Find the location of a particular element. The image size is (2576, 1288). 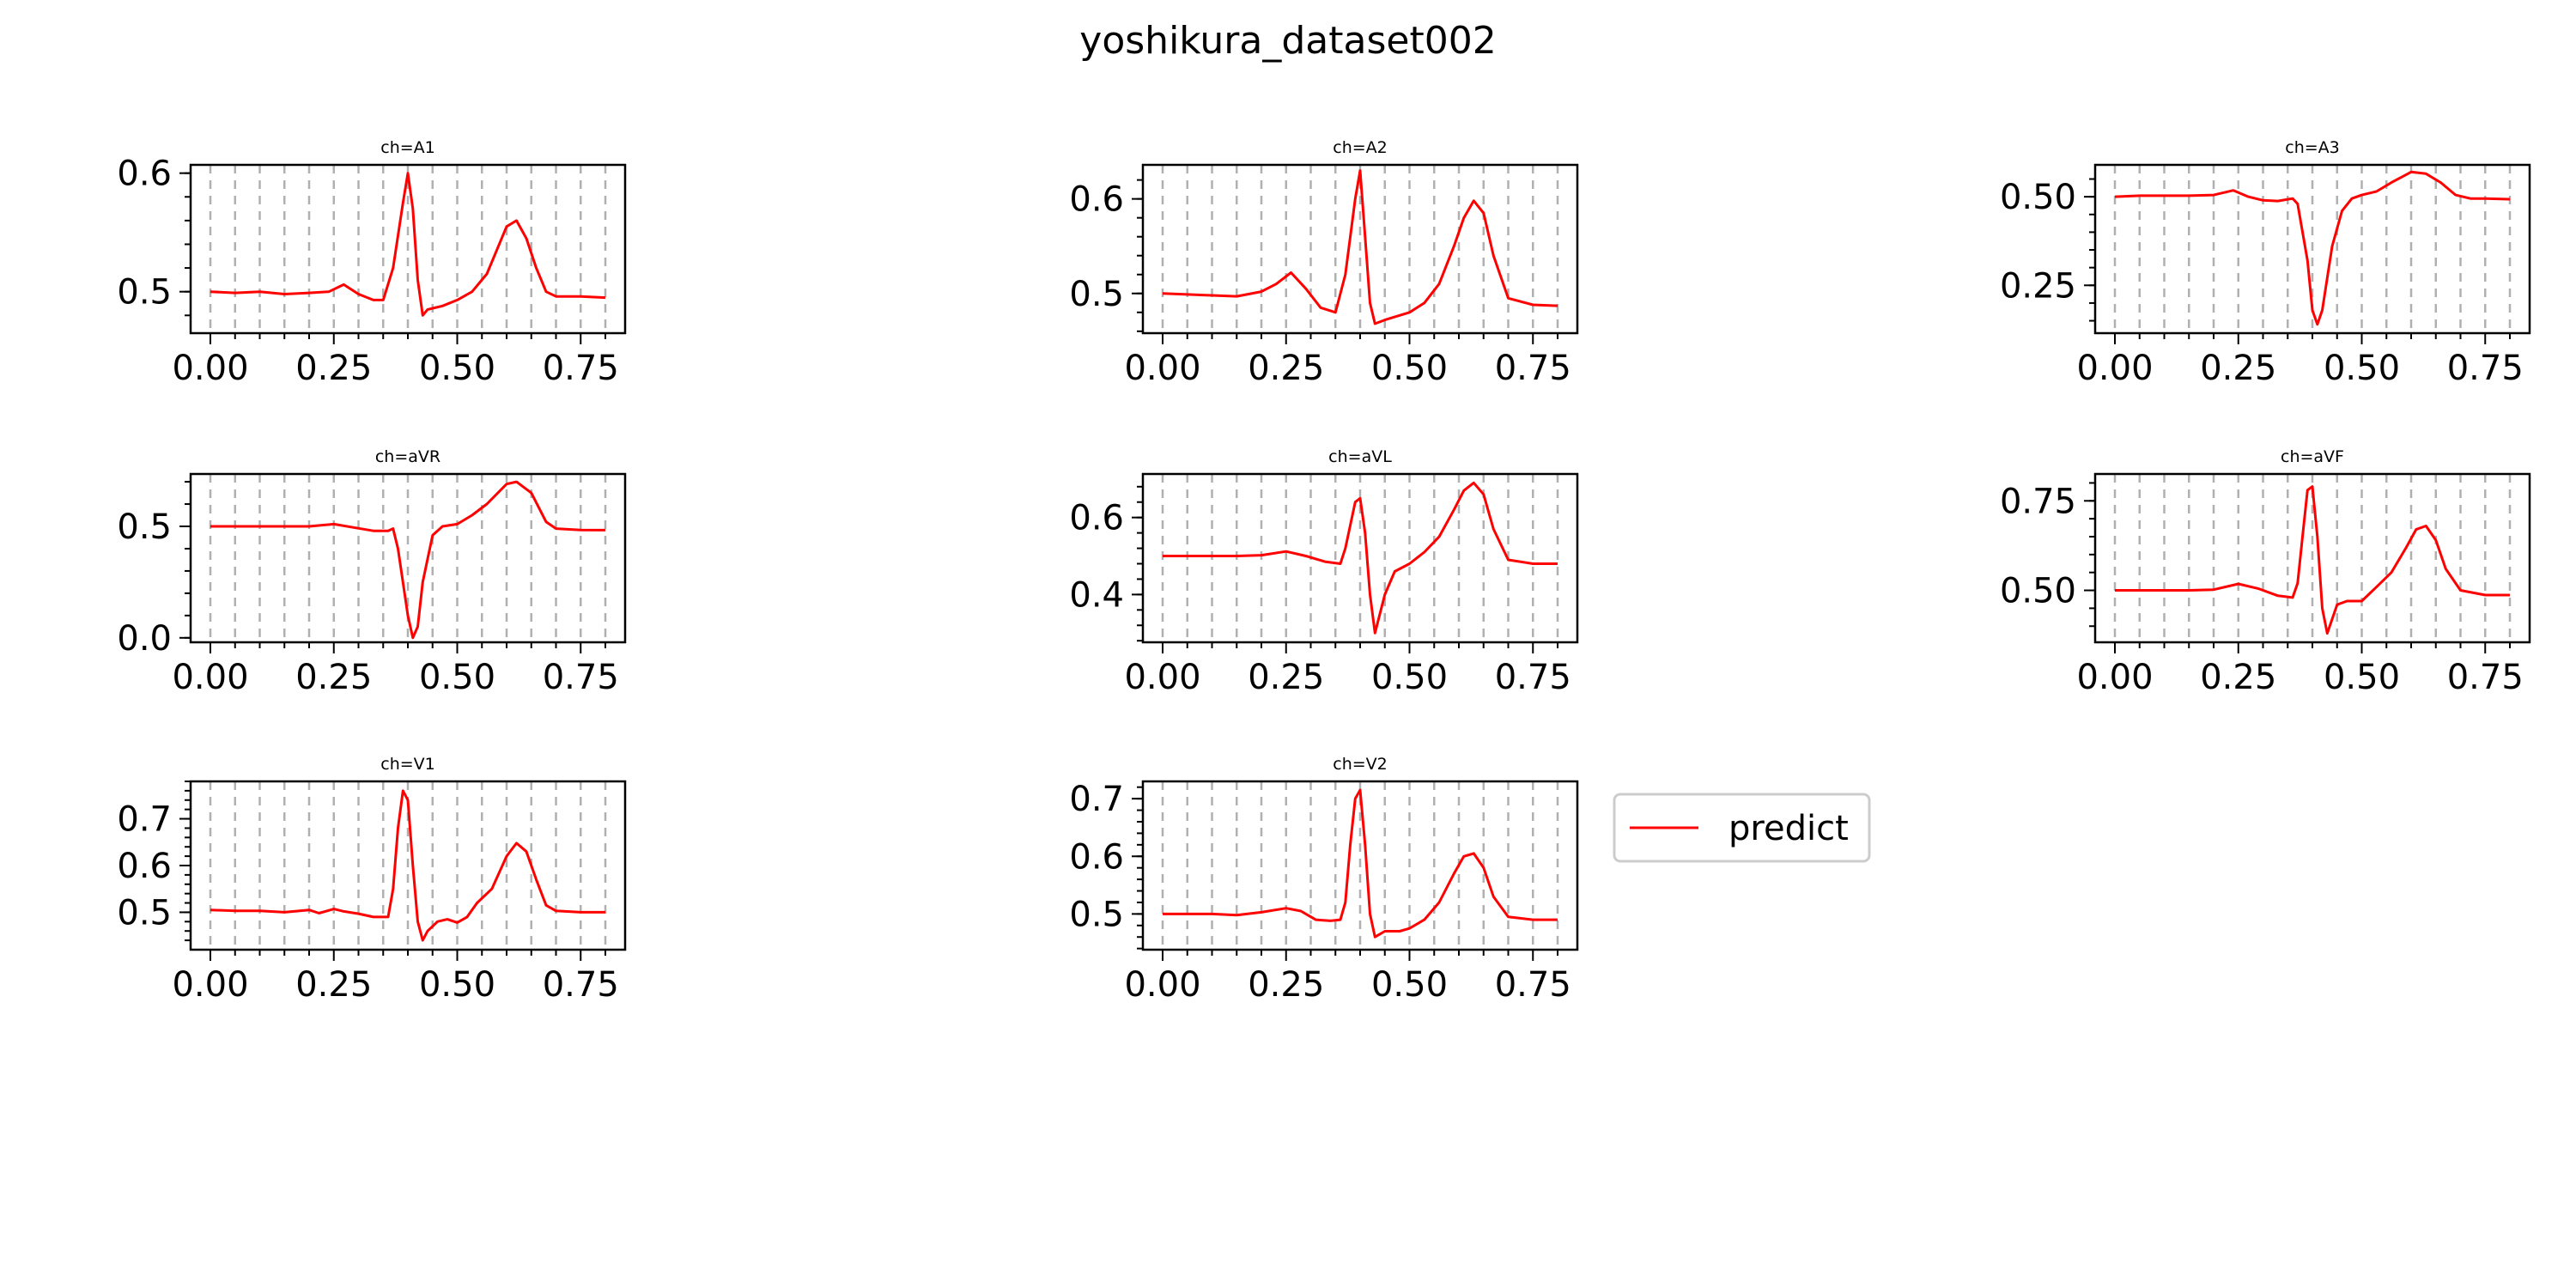

legend-frame is located at coordinates (1742, 828).